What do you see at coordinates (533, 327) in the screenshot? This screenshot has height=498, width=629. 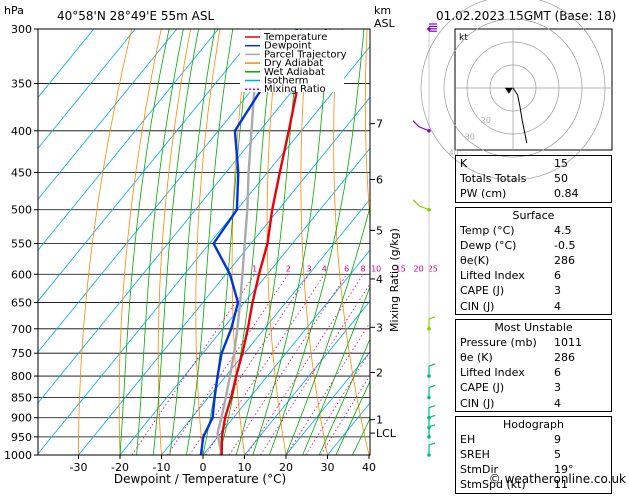 I see `most-unstable-title: Most Unstable` at bounding box center [533, 327].